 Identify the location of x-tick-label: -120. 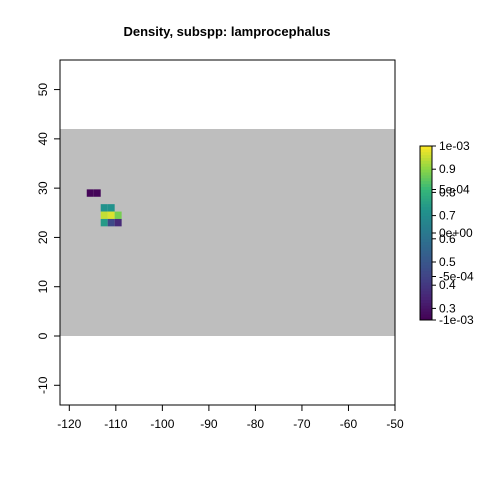
(69, 424).